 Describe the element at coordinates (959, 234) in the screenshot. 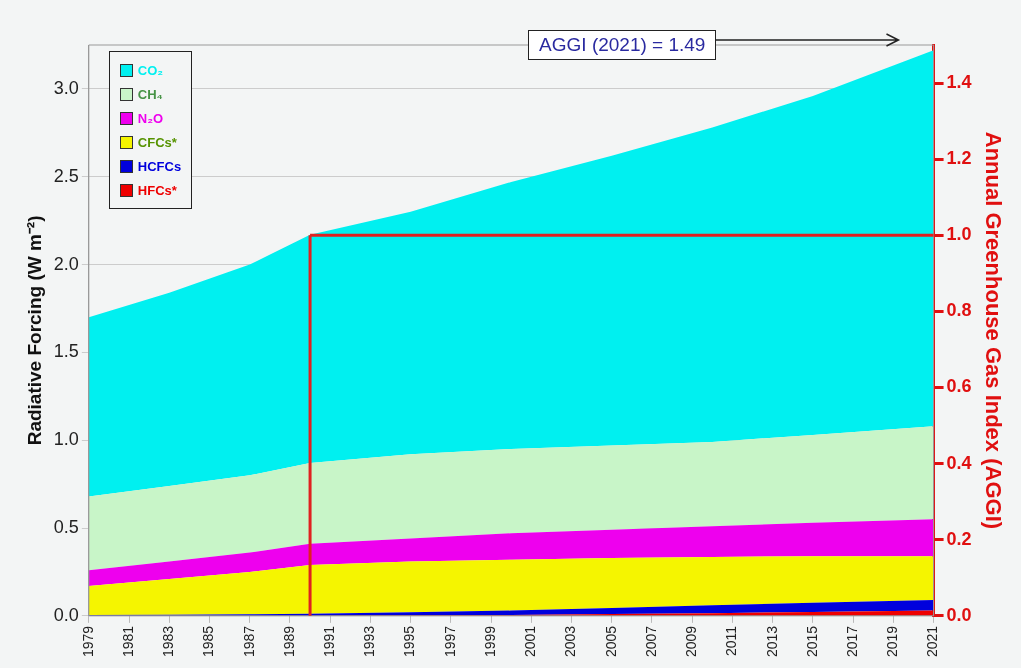

I see `y2-tick-label: 1.0` at that location.